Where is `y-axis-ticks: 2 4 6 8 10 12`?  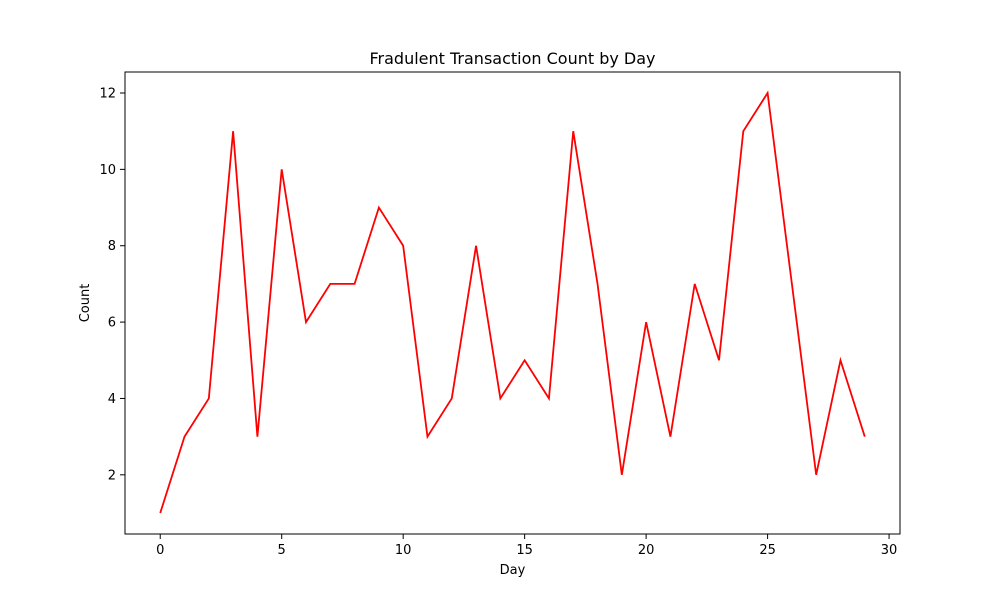 y-axis-ticks: 2 4 6 8 10 12 is located at coordinates (112, 285).